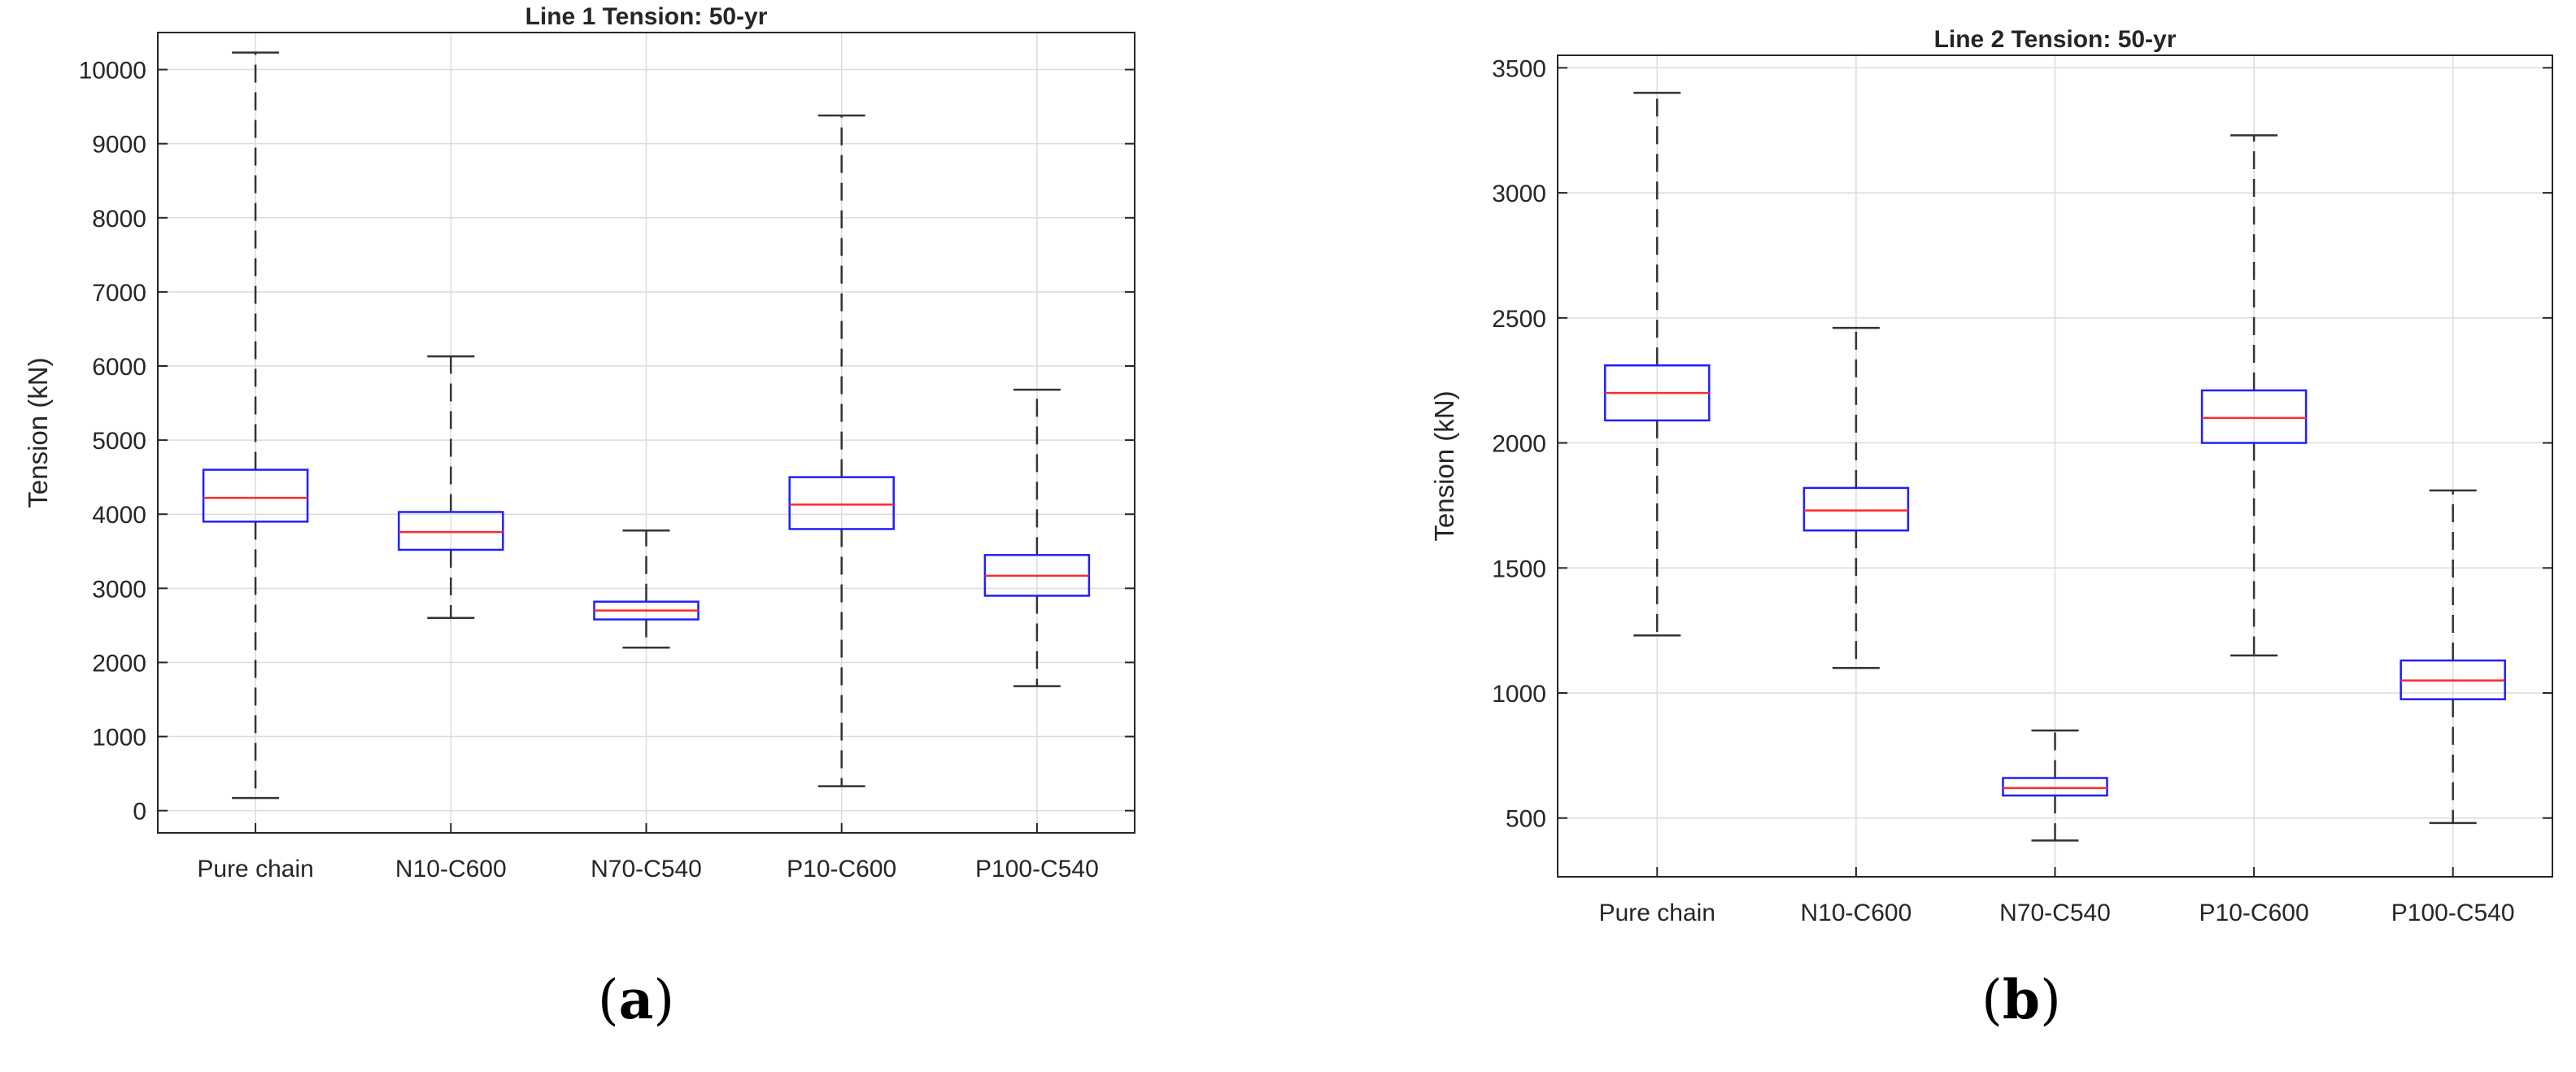 Image resolution: width=2576 pixels, height=1072 pixels. I want to click on panel-label-a: (a), so click(636, 1000).